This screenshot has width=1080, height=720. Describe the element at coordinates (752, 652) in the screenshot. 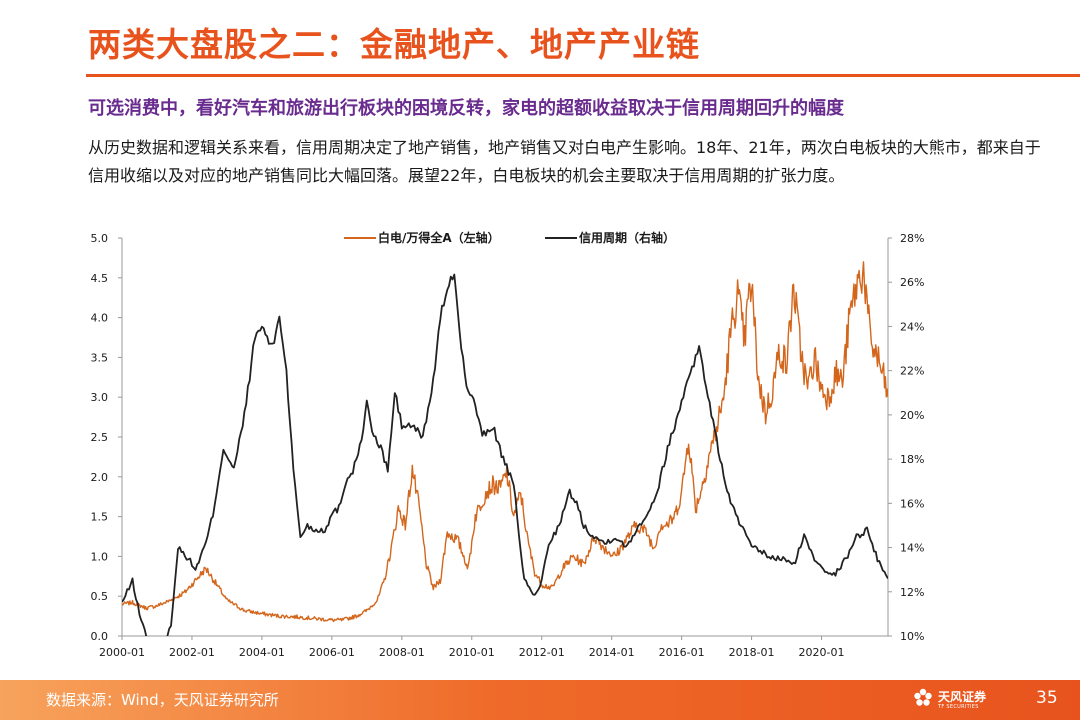

I see `x-tick-label: 2018-01` at that location.